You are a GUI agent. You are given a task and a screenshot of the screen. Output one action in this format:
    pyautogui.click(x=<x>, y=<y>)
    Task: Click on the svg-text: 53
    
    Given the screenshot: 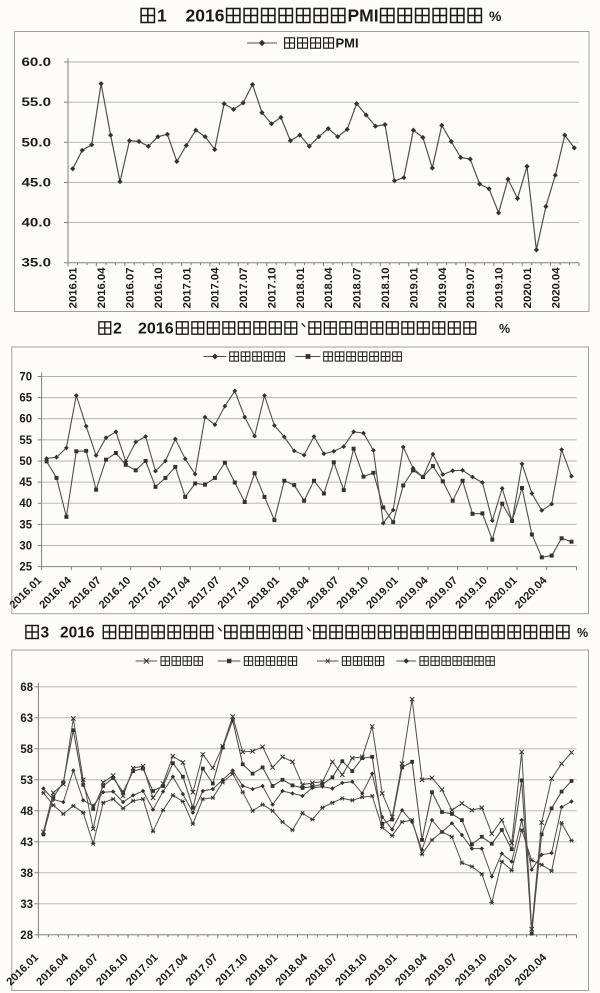 What is the action you would take?
    pyautogui.click(x=26, y=781)
    